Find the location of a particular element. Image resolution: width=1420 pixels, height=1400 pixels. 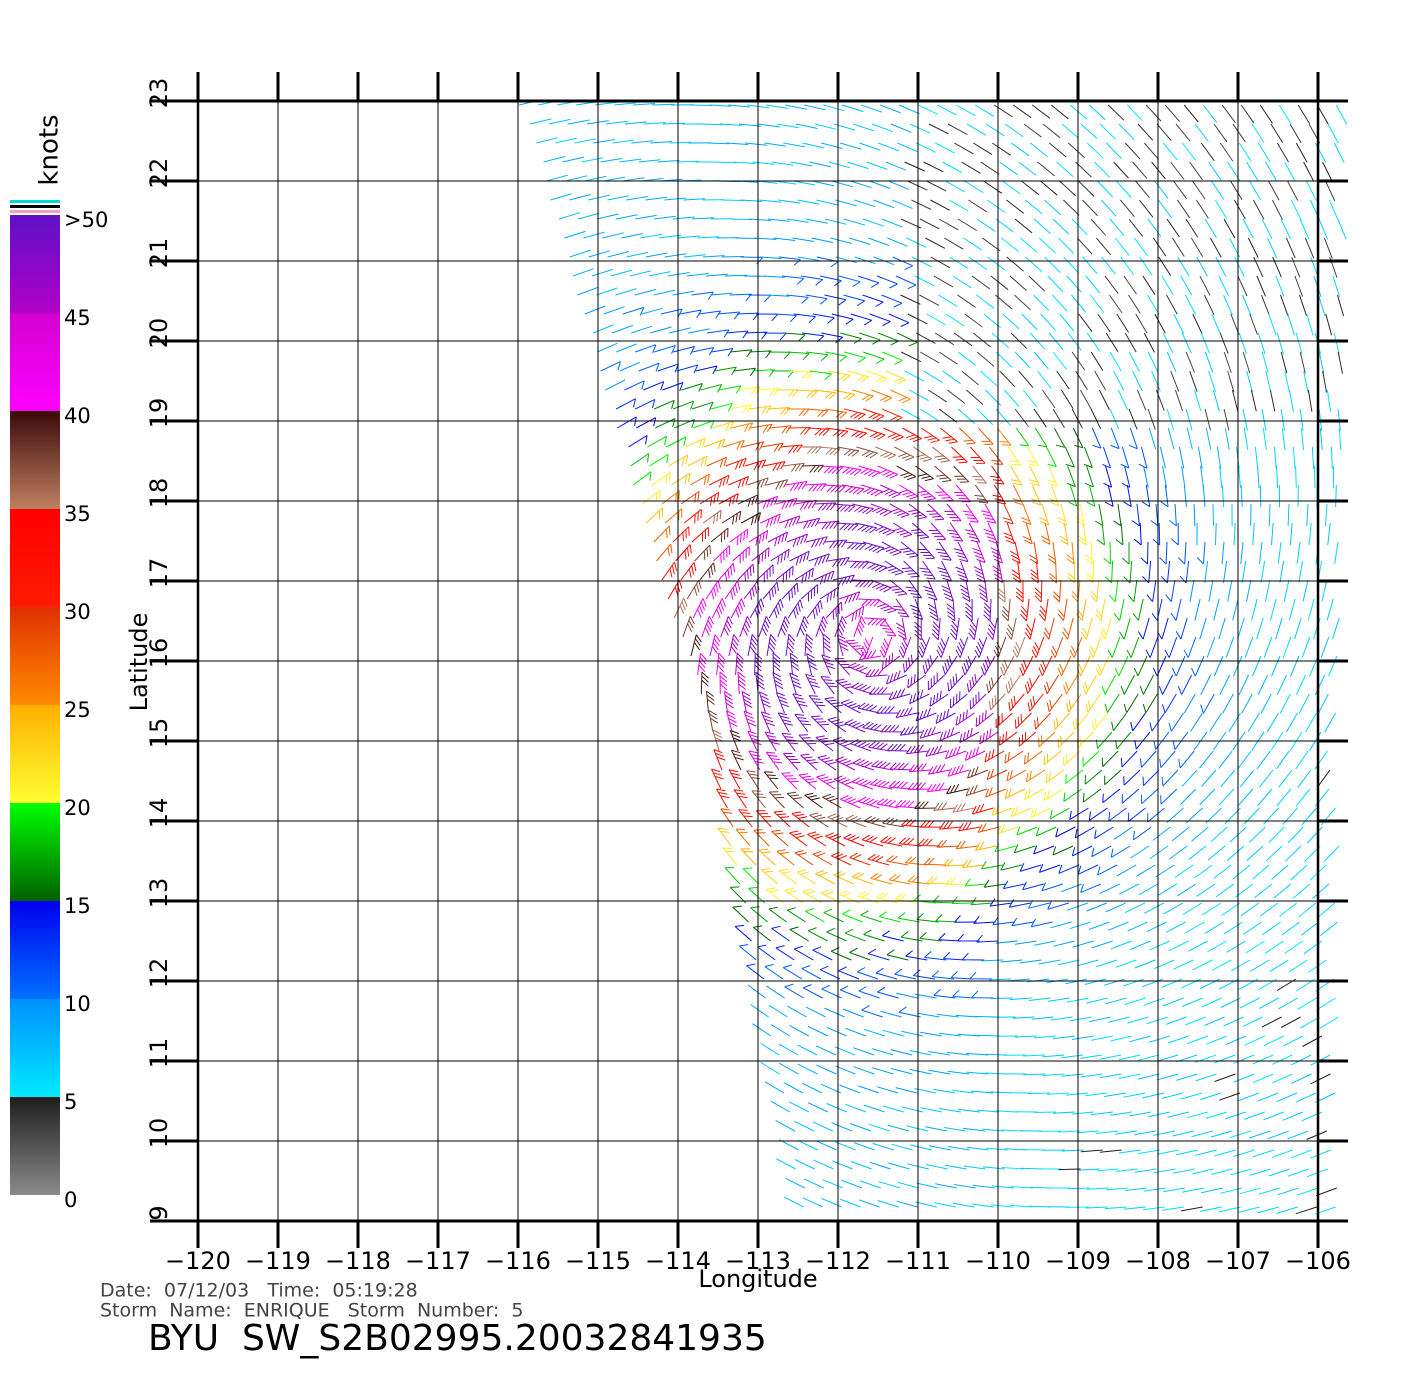

info-line: Date: 07/12/03 Time: 05:19:28 is located at coordinates (259, 1291).